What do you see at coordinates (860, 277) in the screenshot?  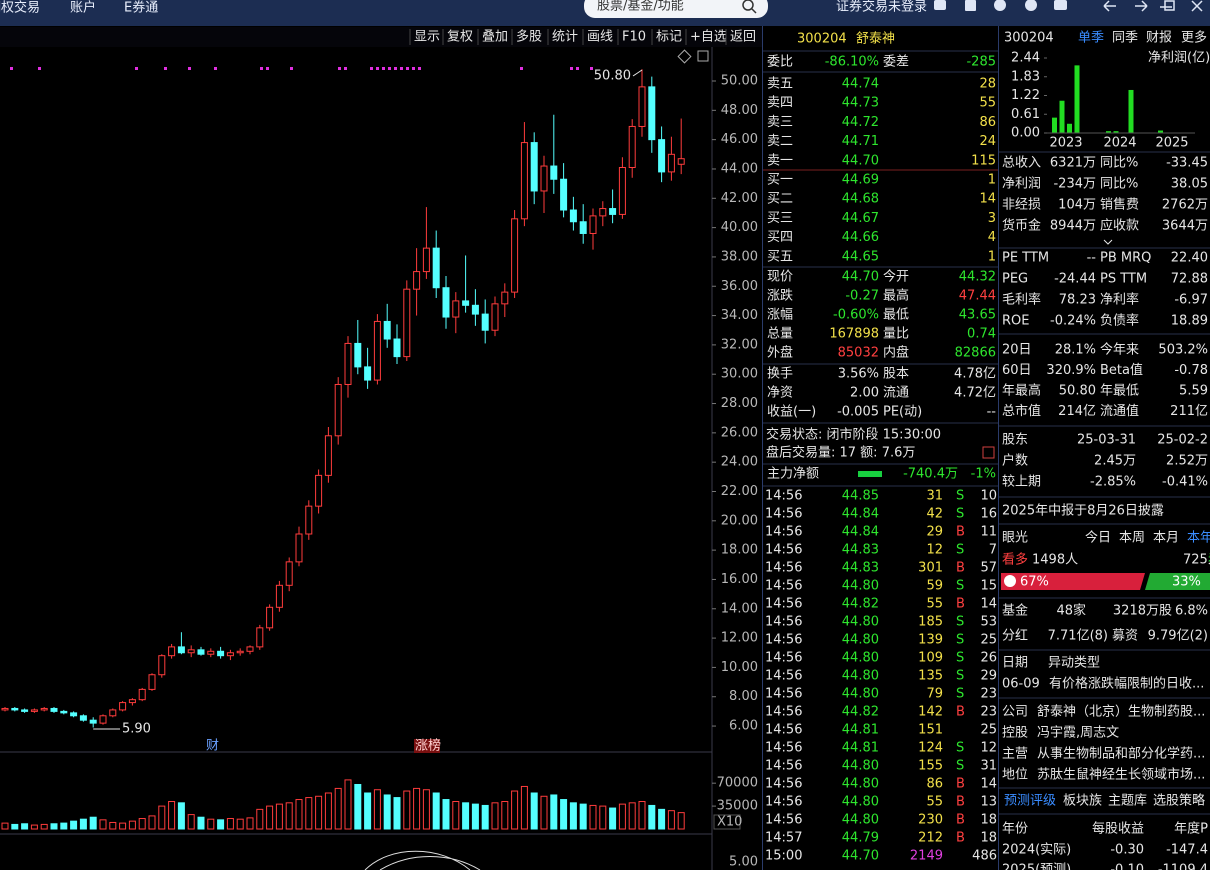 I see `field-value: 44.70` at bounding box center [860, 277].